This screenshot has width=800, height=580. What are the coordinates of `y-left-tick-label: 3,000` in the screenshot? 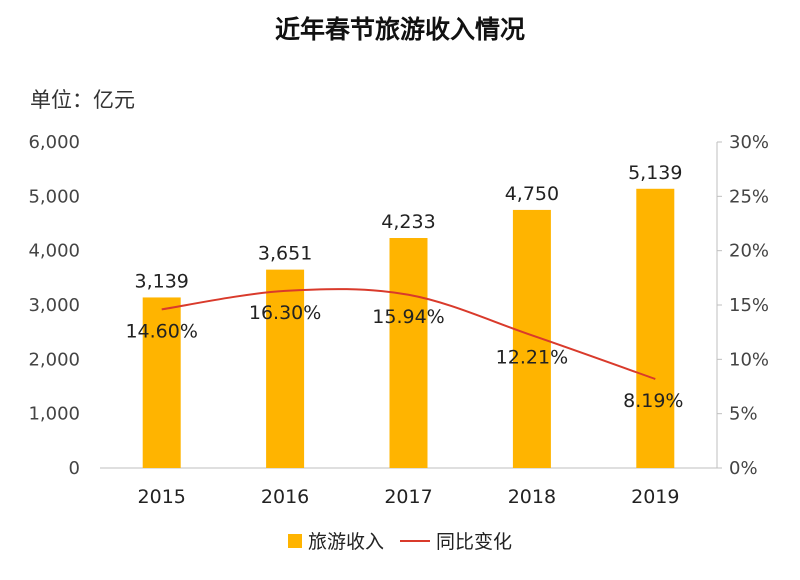 It's located at (54, 305).